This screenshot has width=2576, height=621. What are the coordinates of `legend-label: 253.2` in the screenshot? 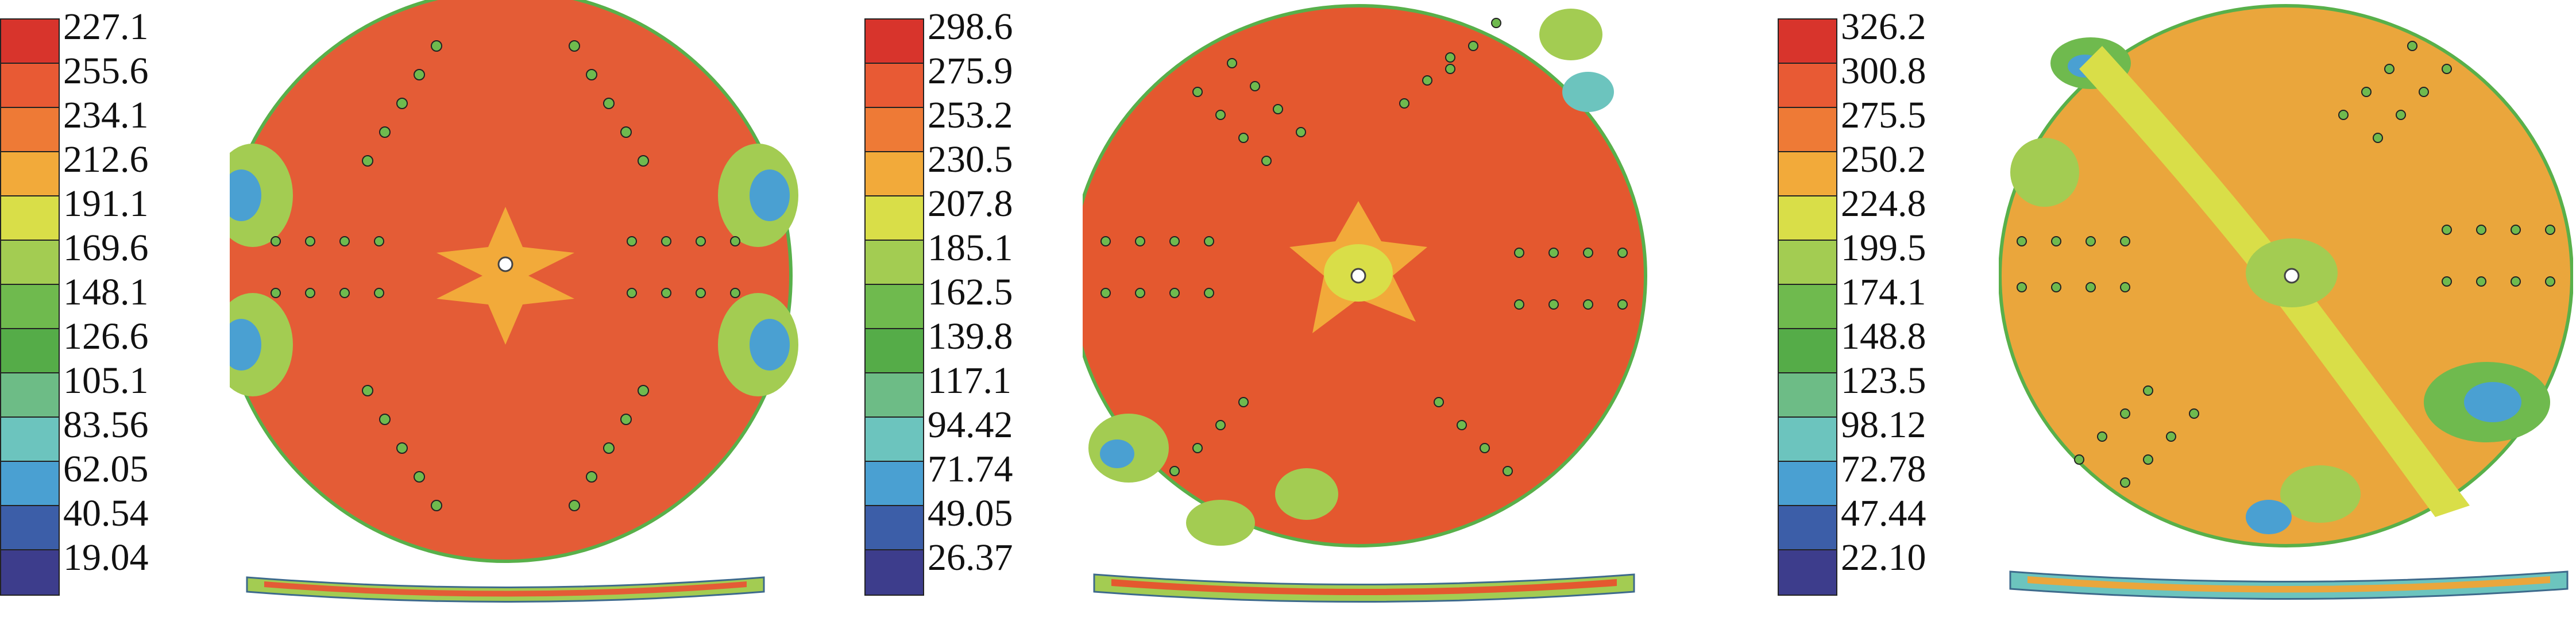 It's located at (970, 115).